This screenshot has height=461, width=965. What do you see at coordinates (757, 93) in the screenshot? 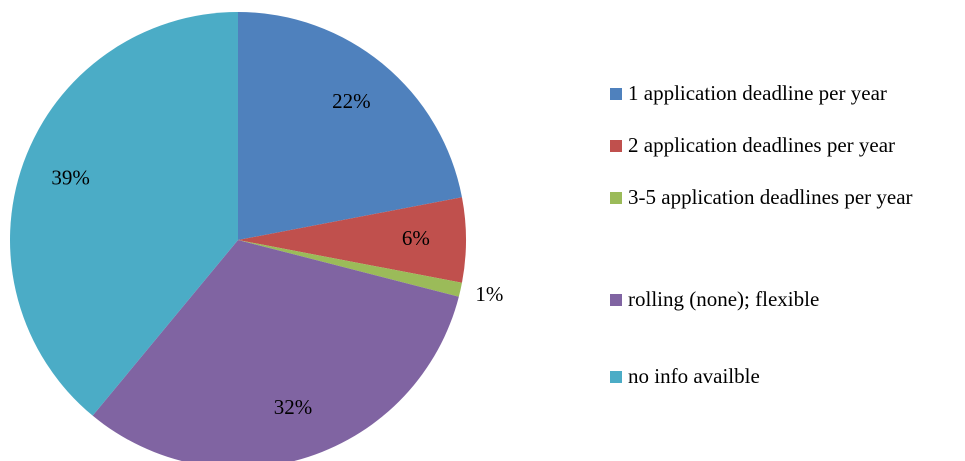
I see `legend-label: 1 application deadline per year` at bounding box center [757, 93].